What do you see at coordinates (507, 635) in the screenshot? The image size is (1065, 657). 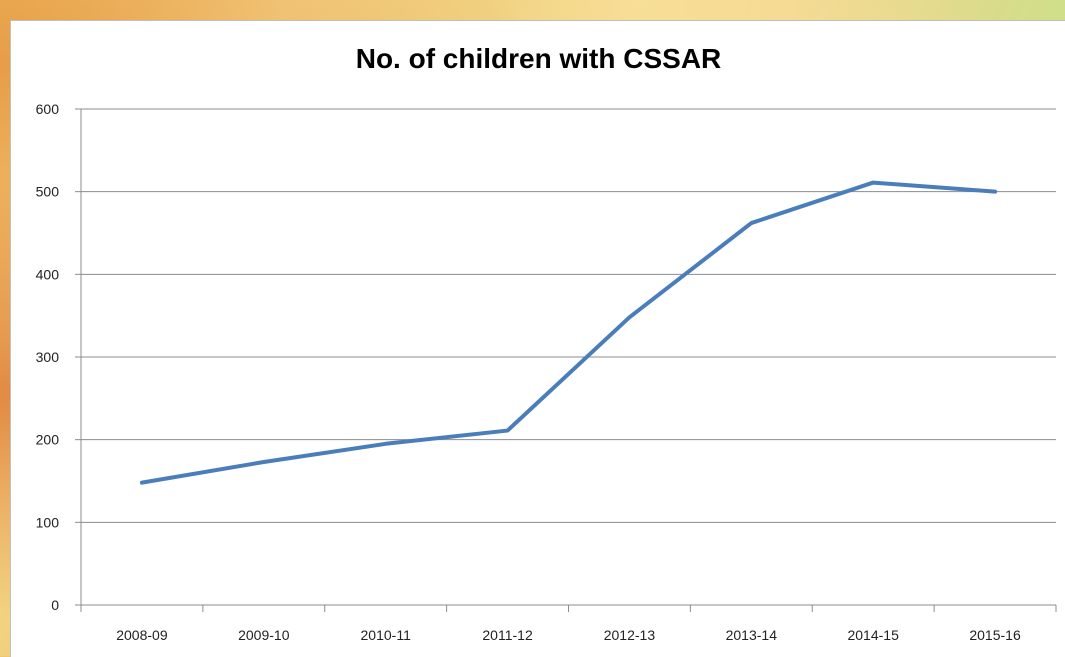 I see `x-tick-label: 2011-12` at bounding box center [507, 635].